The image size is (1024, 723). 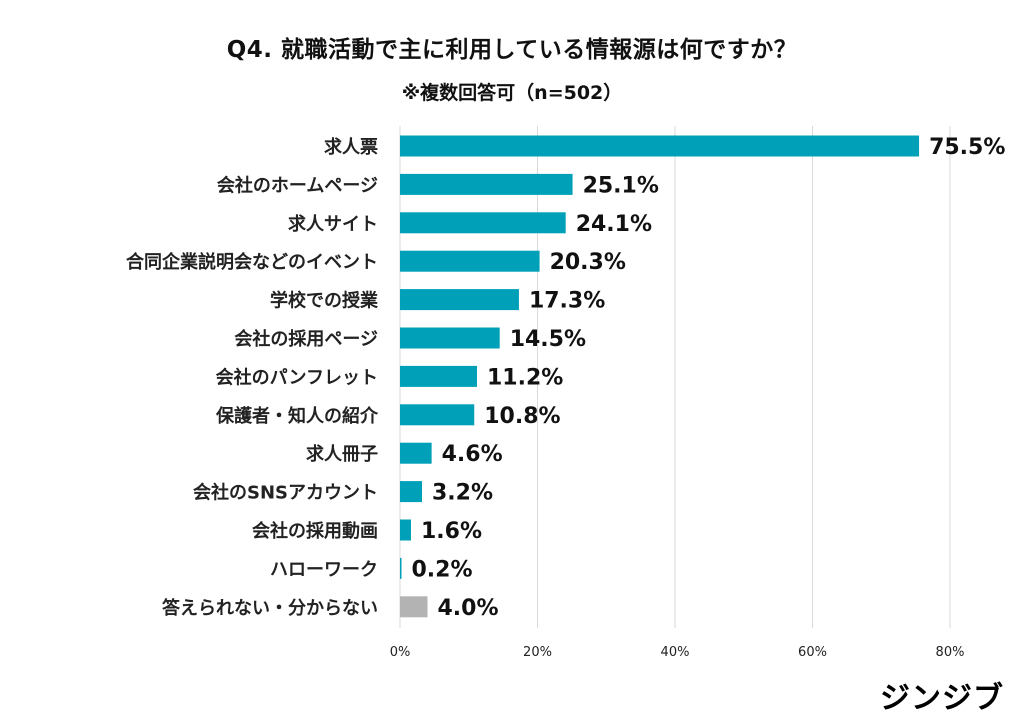 What do you see at coordinates (522, 416) in the screenshot?
I see `data-label: 10.8%` at bounding box center [522, 416].